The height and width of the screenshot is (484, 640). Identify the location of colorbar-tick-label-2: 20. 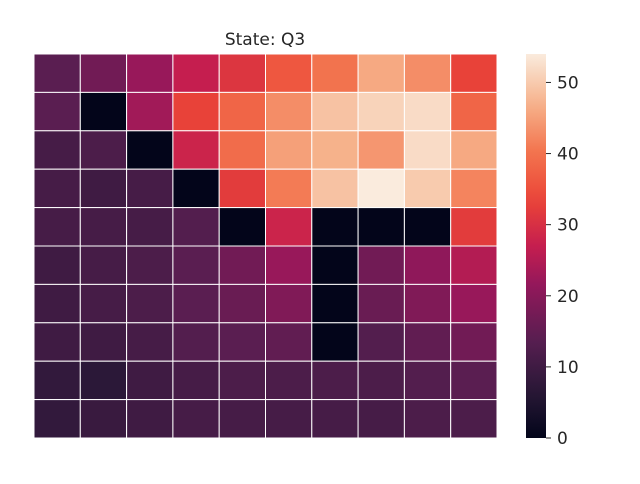
(568, 297).